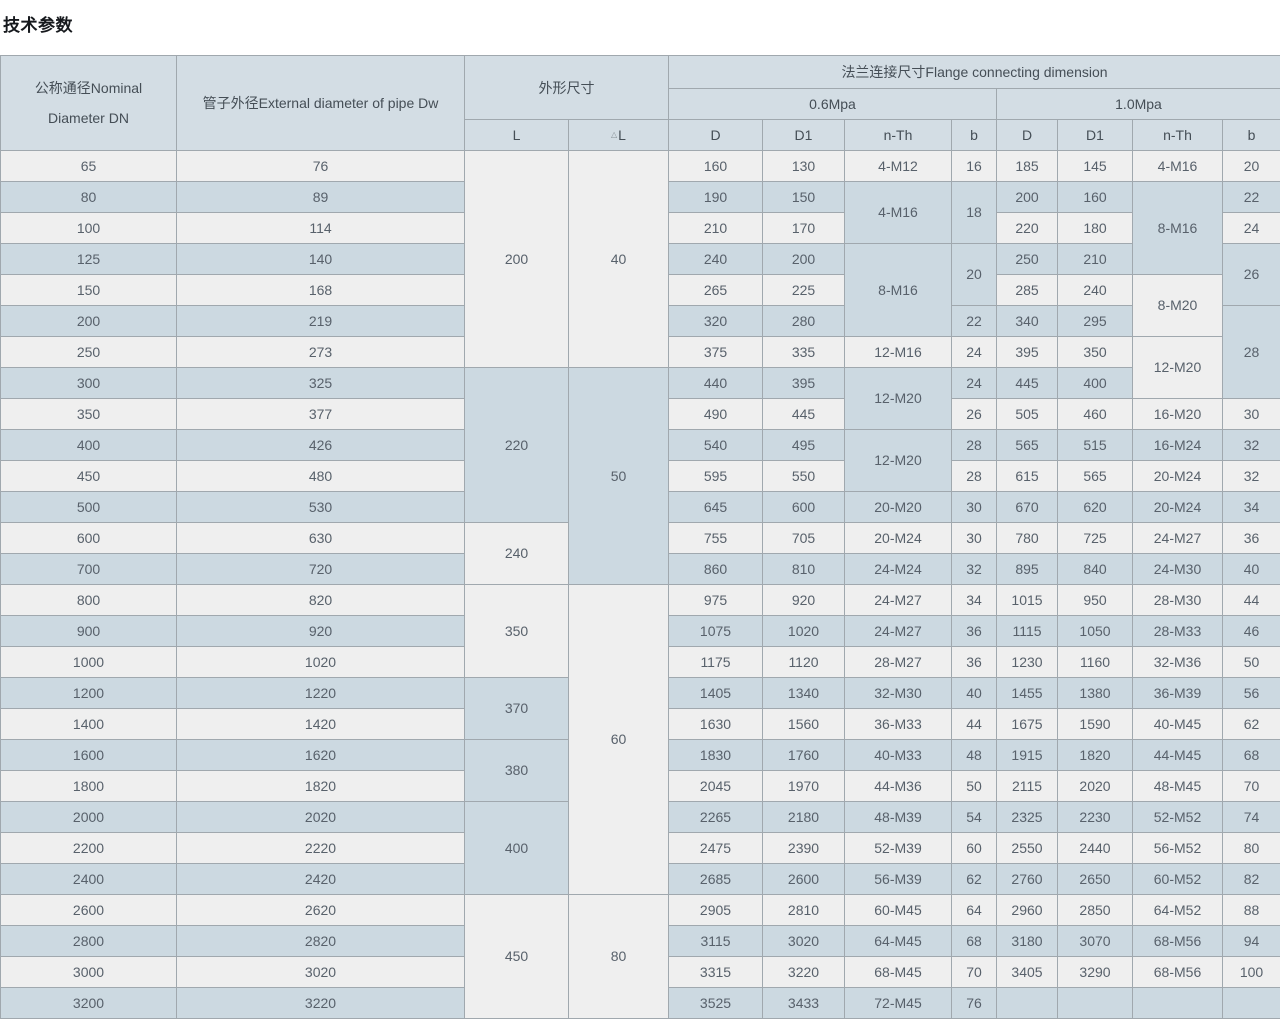 Image resolution: width=1280 pixels, height=1029 pixels. What do you see at coordinates (1027, 755) in the screenshot?
I see `table-cell: 1915` at bounding box center [1027, 755].